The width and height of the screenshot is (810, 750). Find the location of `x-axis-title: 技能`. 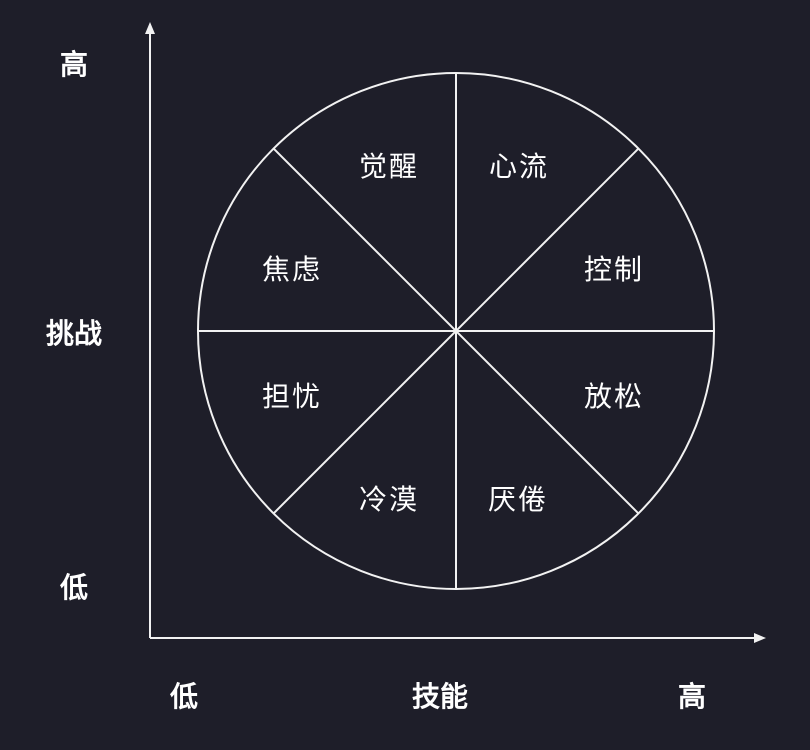

x-axis-title: 技能 is located at coordinates (440, 696).